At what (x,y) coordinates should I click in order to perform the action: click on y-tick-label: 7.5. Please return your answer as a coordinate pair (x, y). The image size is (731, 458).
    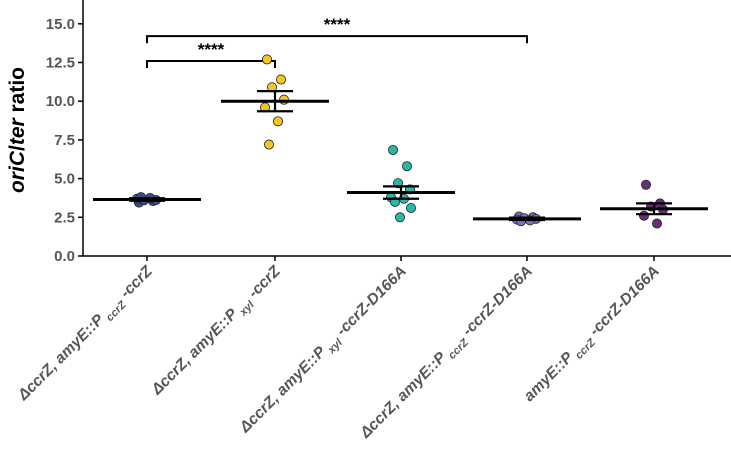
    Looking at the image, I should click on (64, 140).